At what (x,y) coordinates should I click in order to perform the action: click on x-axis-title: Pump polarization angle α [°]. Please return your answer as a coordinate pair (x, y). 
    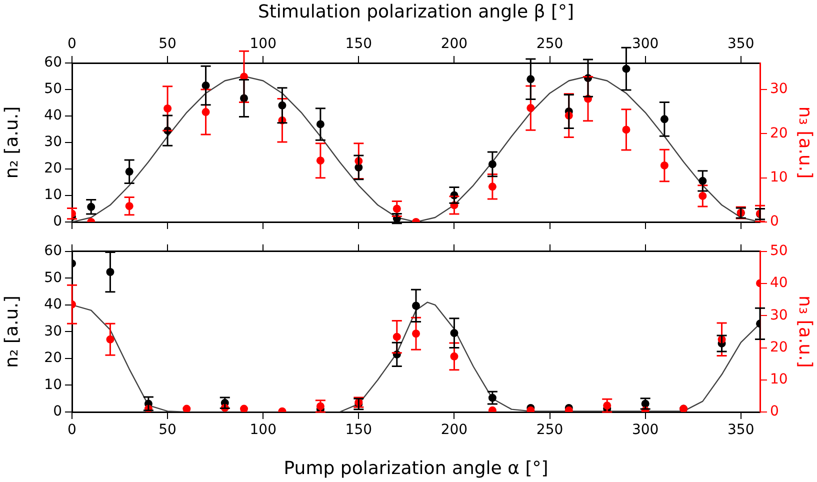
    Looking at the image, I should click on (416, 468).